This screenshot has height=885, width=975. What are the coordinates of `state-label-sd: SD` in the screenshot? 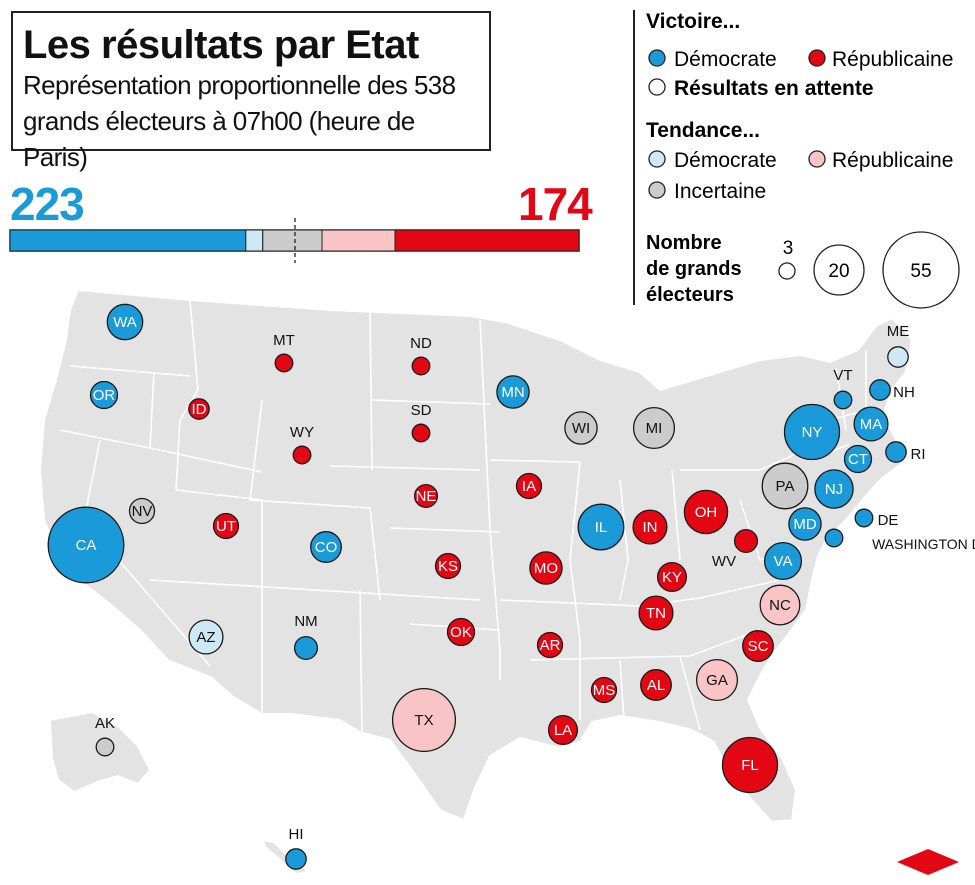 It's located at (421, 410).